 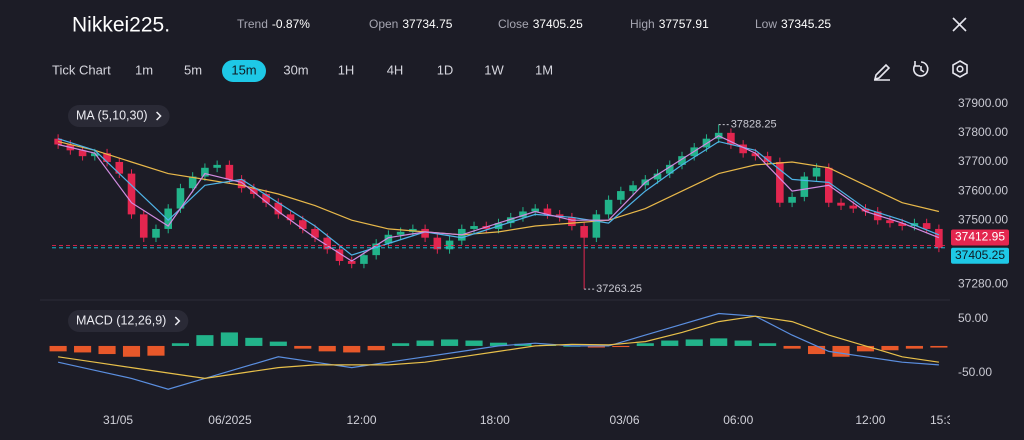 I want to click on interval-label: 1M, so click(x=544, y=69).